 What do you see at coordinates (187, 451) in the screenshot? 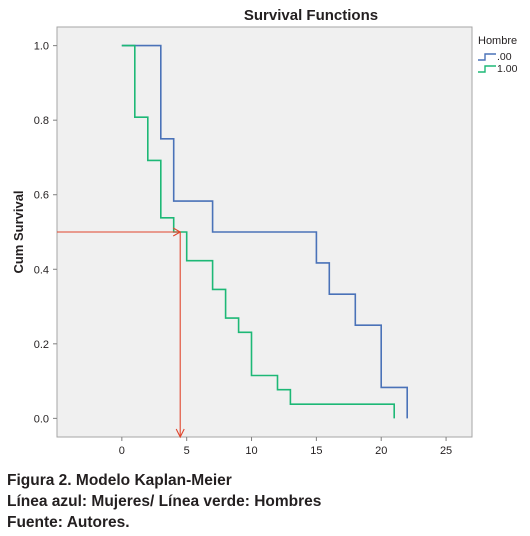
I see `x-tick-label: 5` at bounding box center [187, 451].